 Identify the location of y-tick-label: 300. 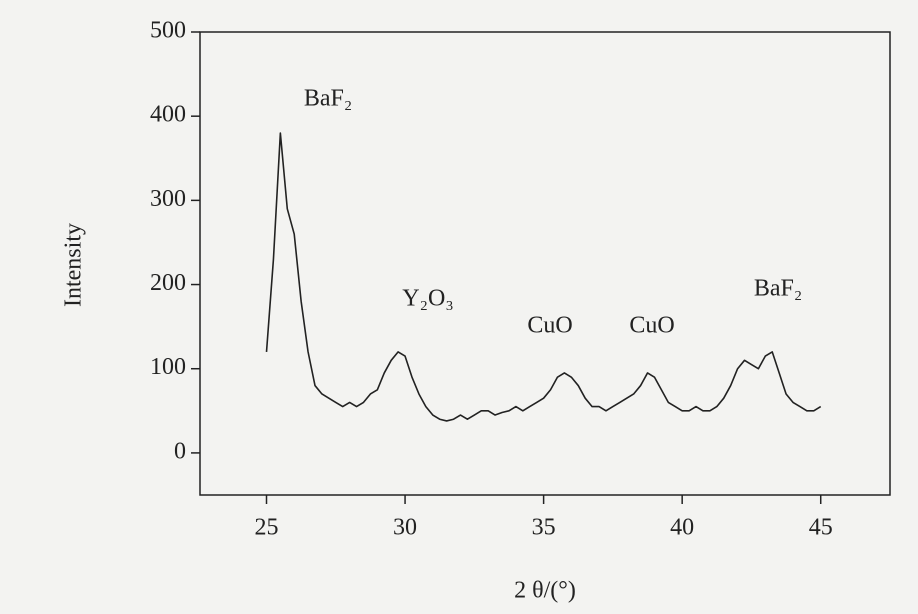
(168, 199).